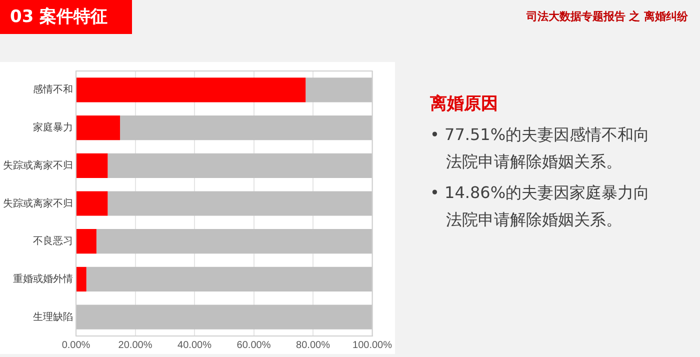 Image resolution: width=700 pixels, height=357 pixels. Describe the element at coordinates (313, 345) in the screenshot. I see `x-tick-label: 80.00%` at that location.